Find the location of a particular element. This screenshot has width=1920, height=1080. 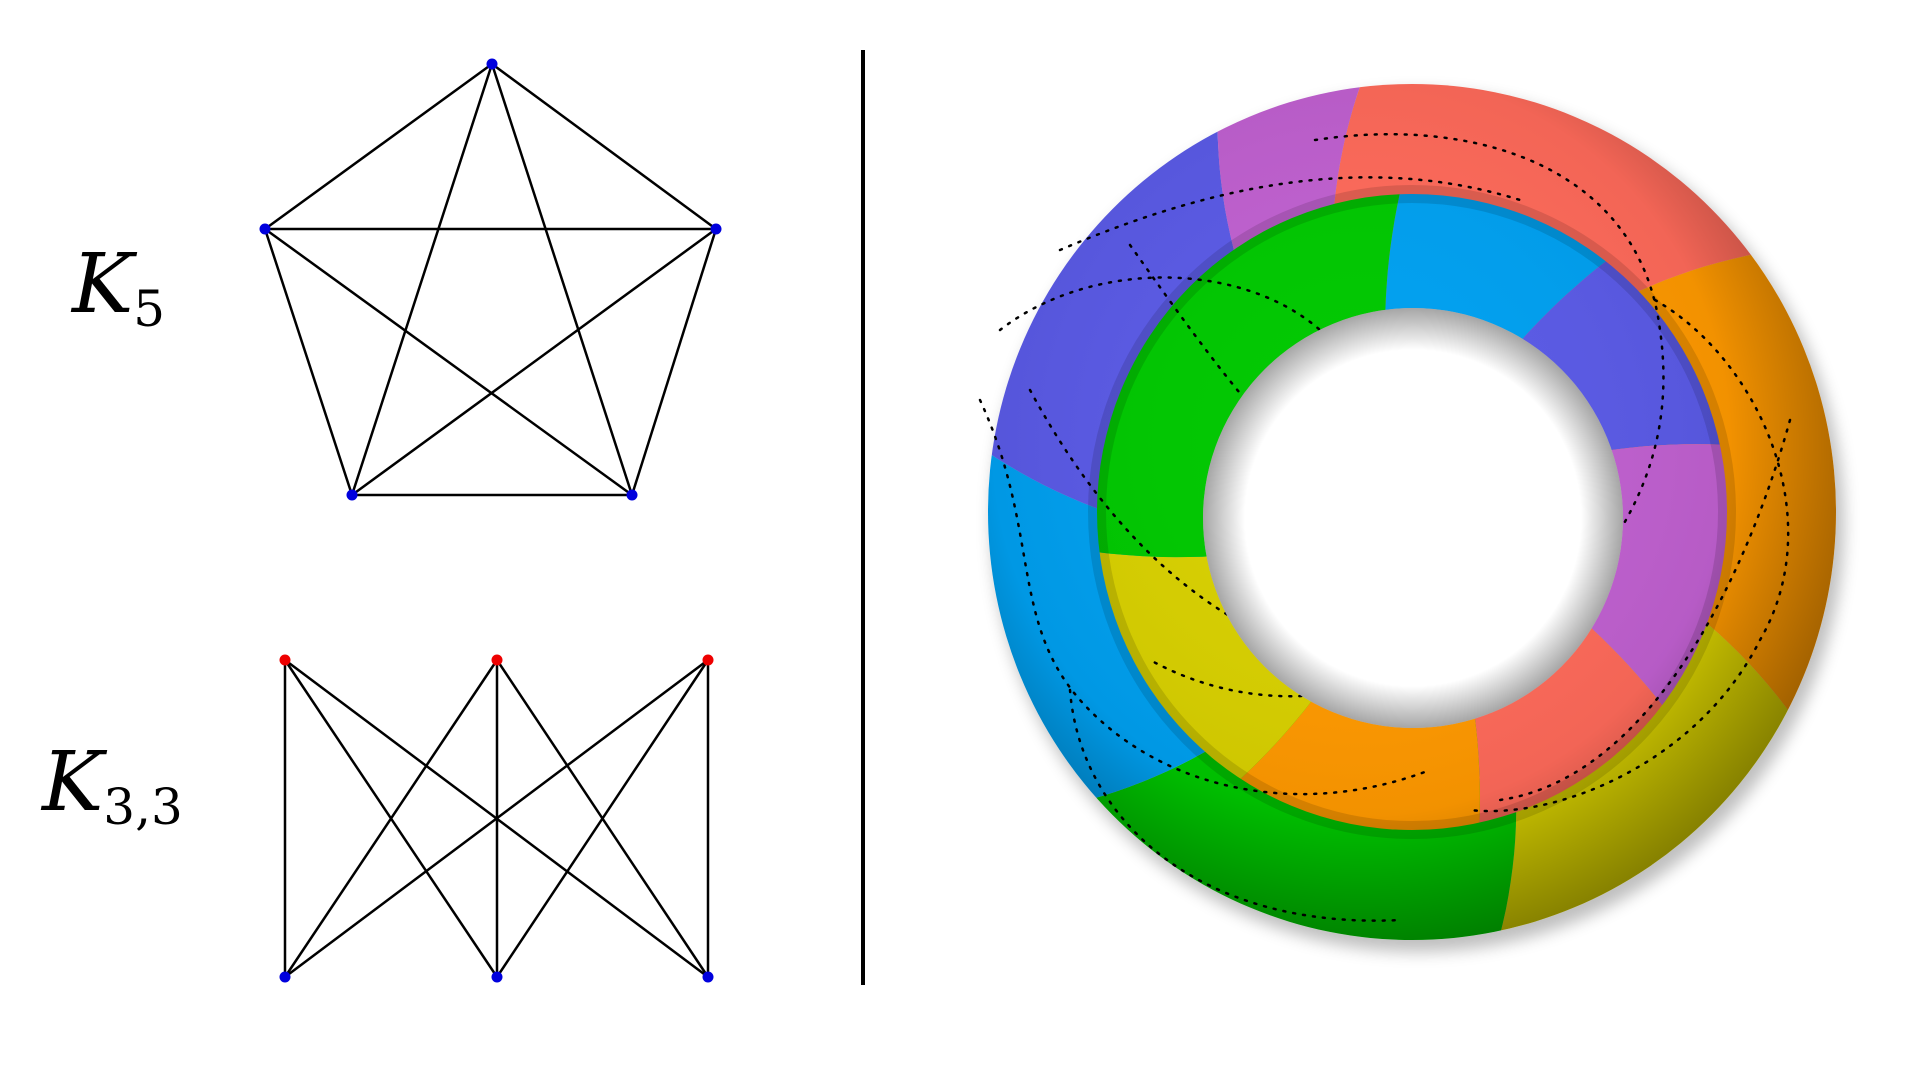

k33-label: K3,3 is located at coordinates (111, 785).